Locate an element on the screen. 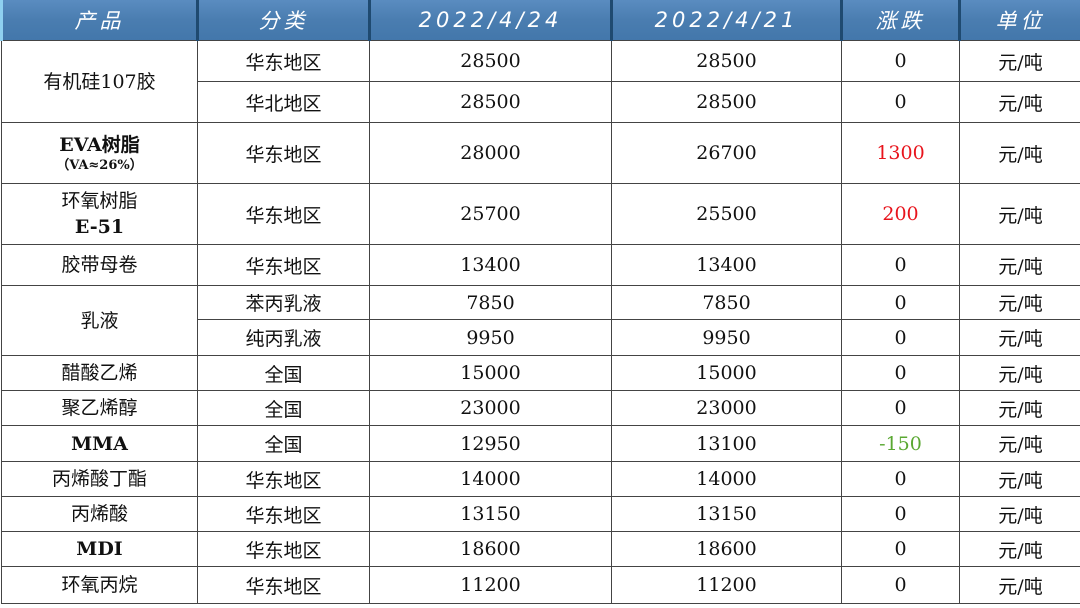  product-cell: 醋酸乙烯 is located at coordinates (99, 373).